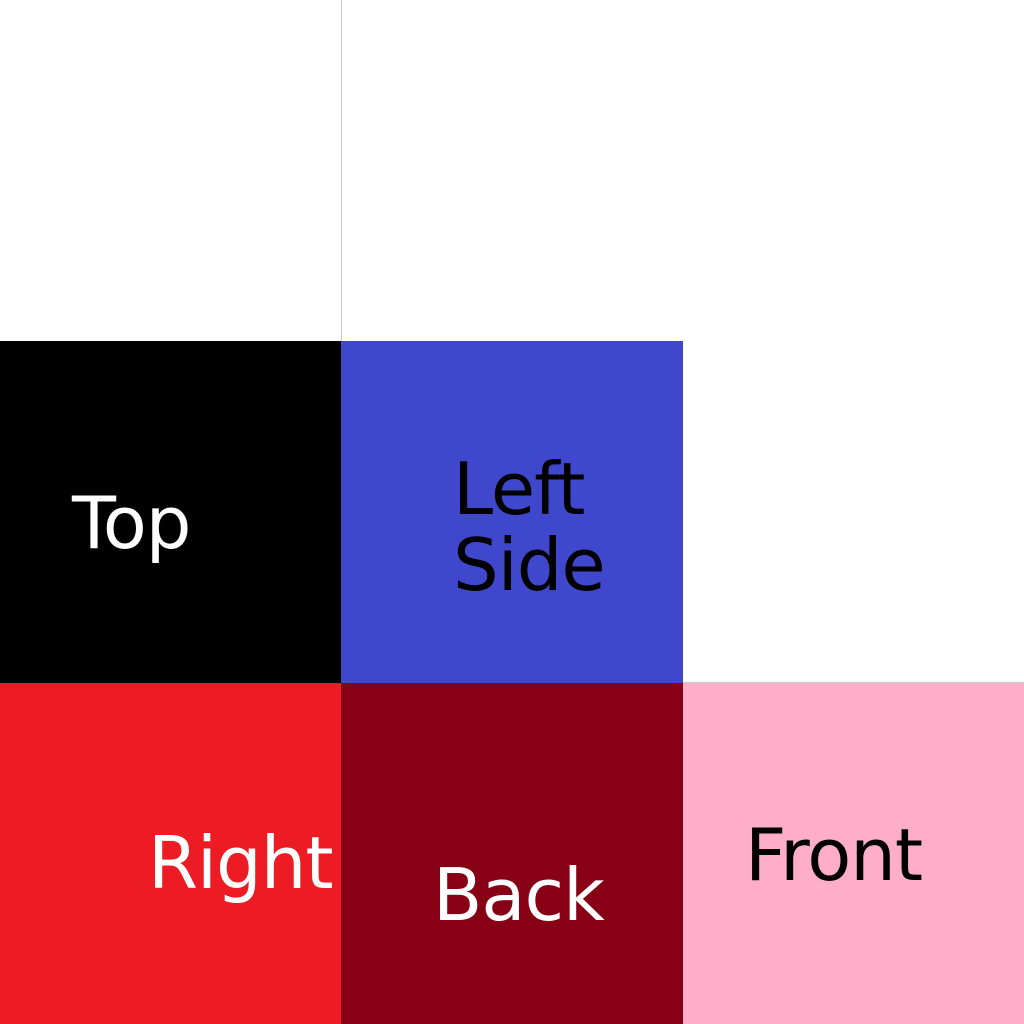 Image resolution: width=1024 pixels, height=1024 pixels. Describe the element at coordinates (341, 170) in the screenshot. I see `vertical-divider-line` at that location.